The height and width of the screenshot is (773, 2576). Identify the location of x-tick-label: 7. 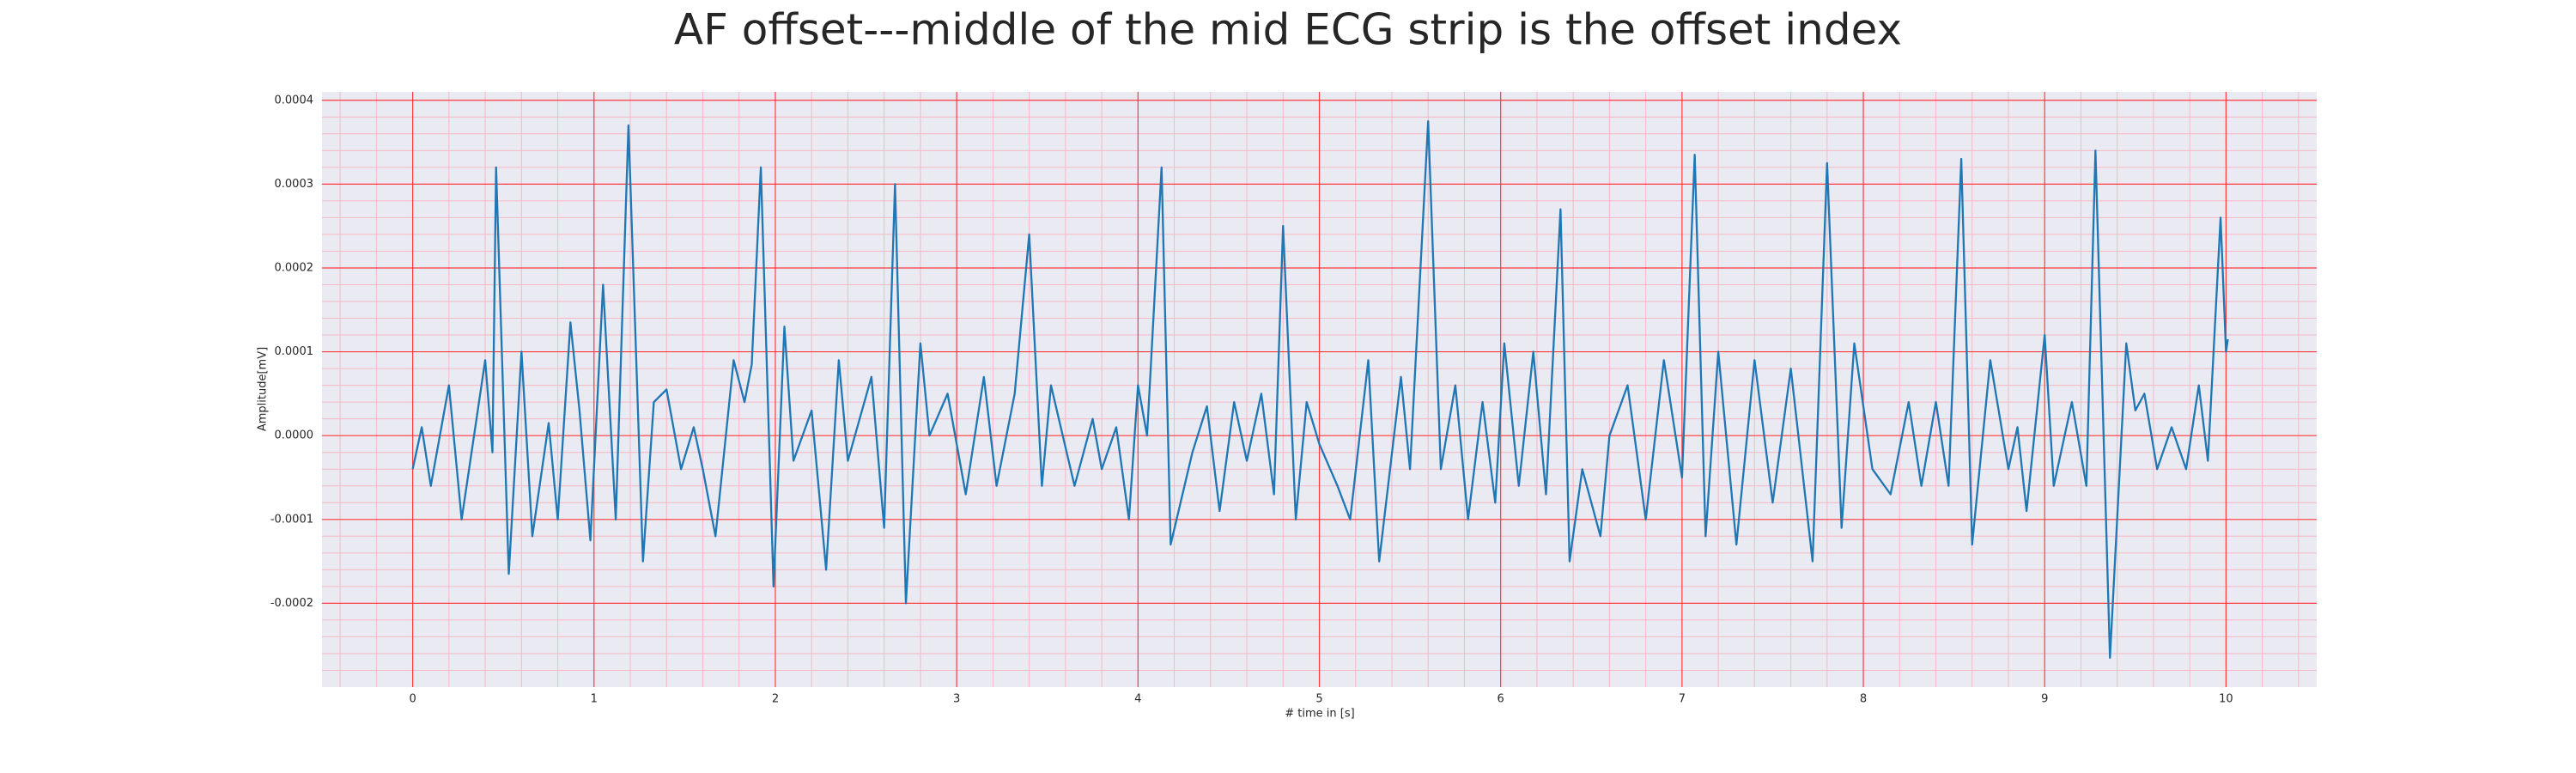
(1682, 699).